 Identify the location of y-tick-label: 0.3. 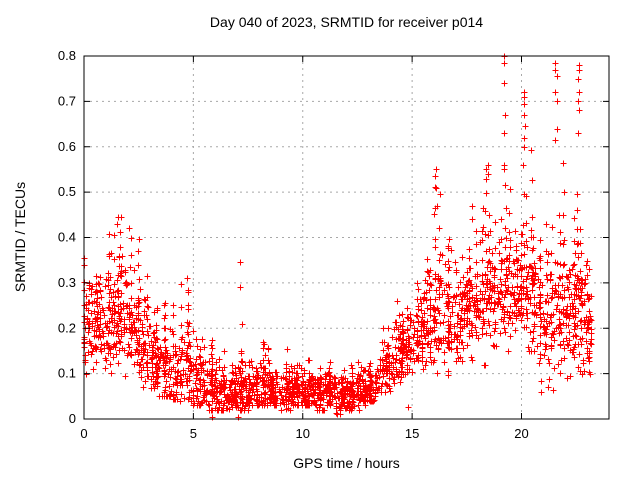
(67, 282).